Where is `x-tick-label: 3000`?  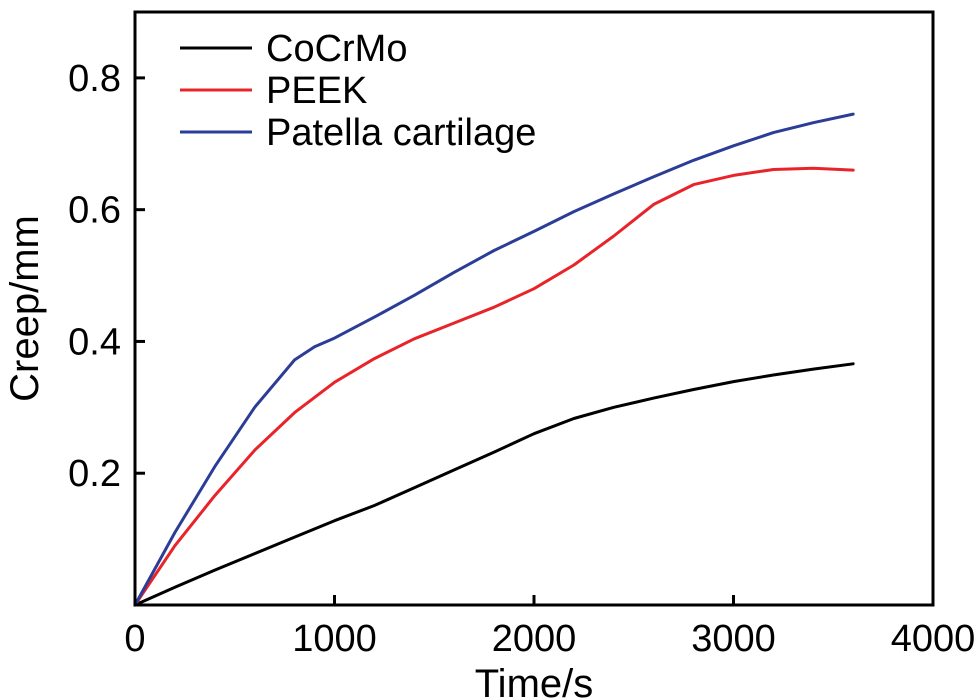
x-tick-label: 3000 is located at coordinates (733, 639).